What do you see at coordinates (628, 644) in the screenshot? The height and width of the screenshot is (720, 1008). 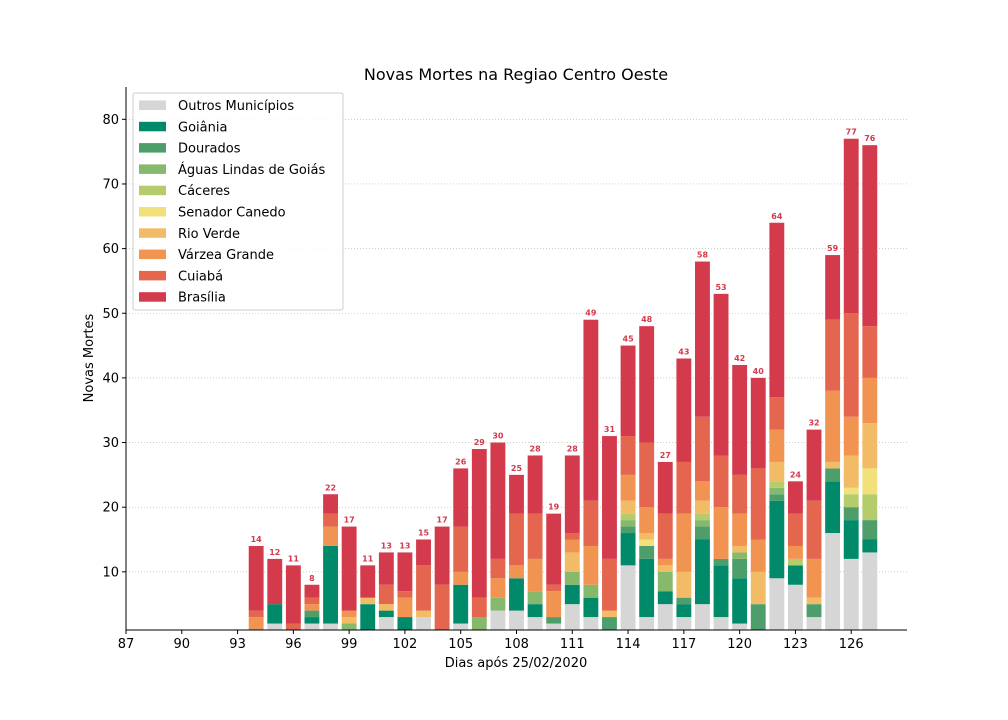 I see `x-tick-label: 114` at bounding box center [628, 644].